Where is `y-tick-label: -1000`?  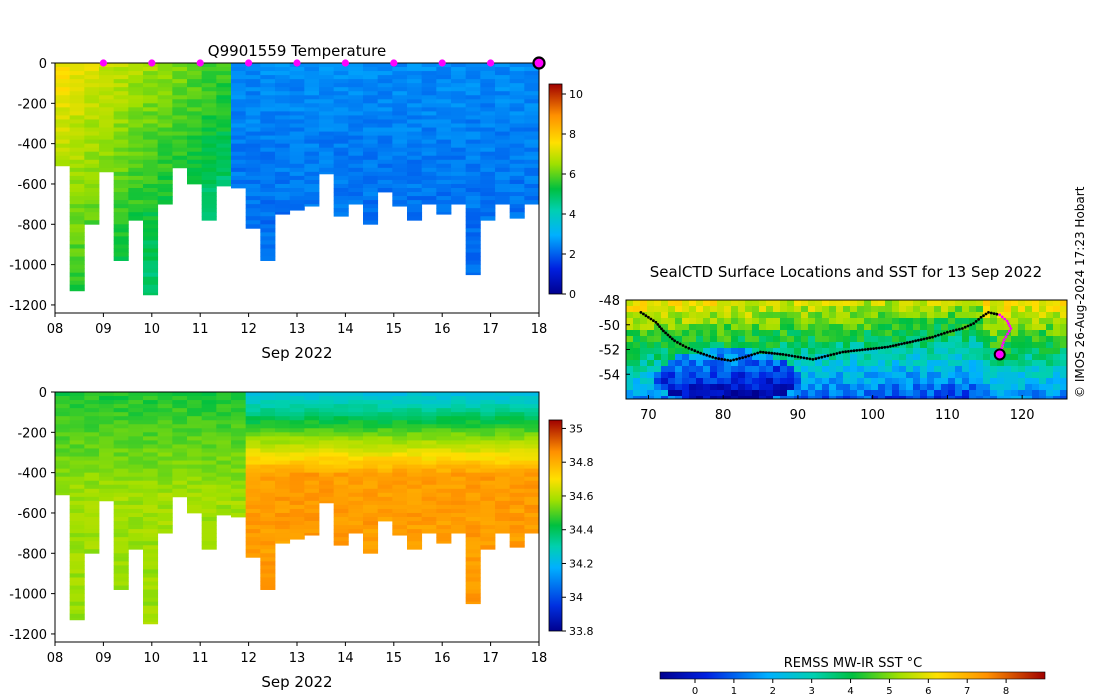 y-tick-label: -1000 is located at coordinates (28, 266).